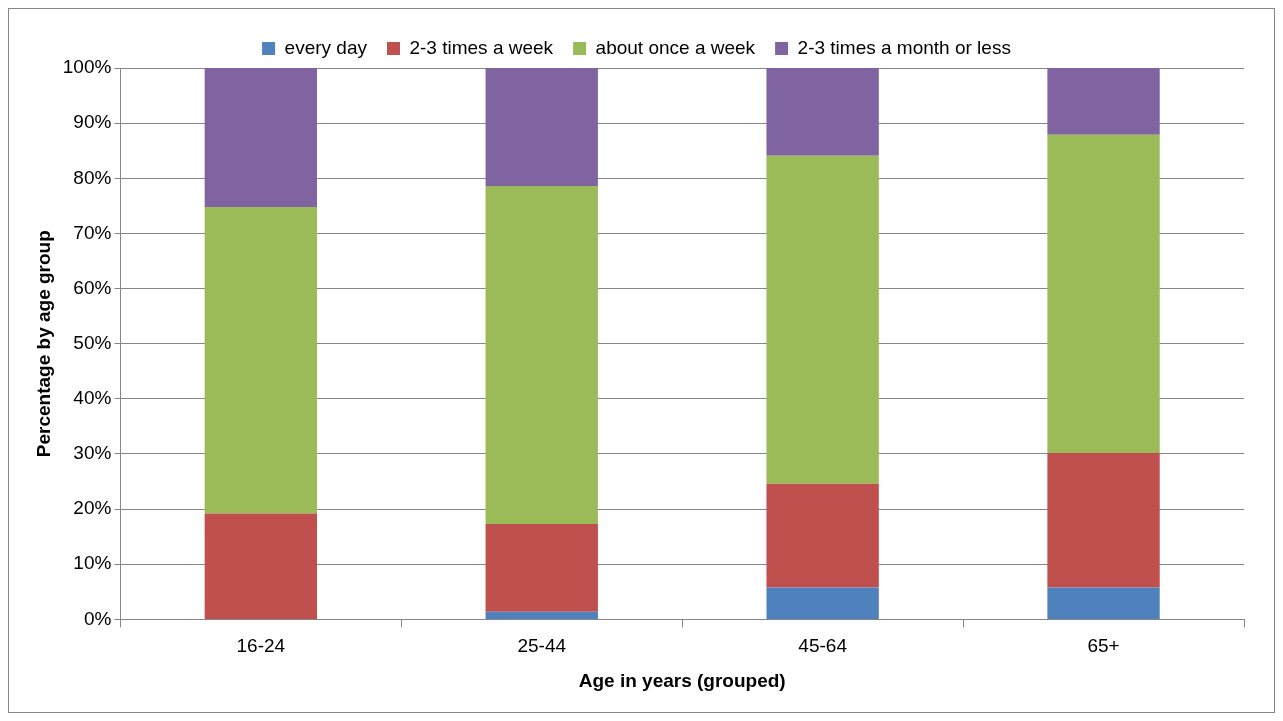 The height and width of the screenshot is (721, 1283). What do you see at coordinates (675, 47) in the screenshot?
I see `legend-label: about once a week` at bounding box center [675, 47].